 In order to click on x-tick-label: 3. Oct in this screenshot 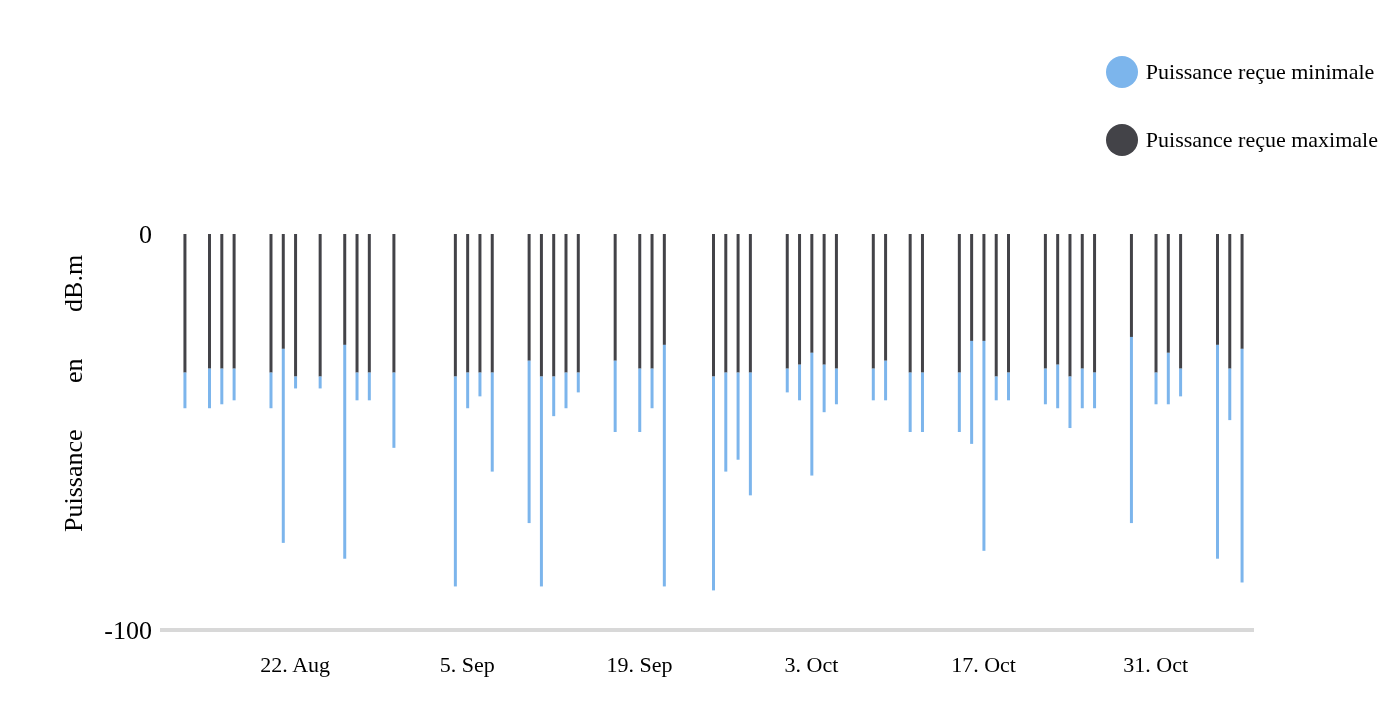, I will do `click(811, 664)`.